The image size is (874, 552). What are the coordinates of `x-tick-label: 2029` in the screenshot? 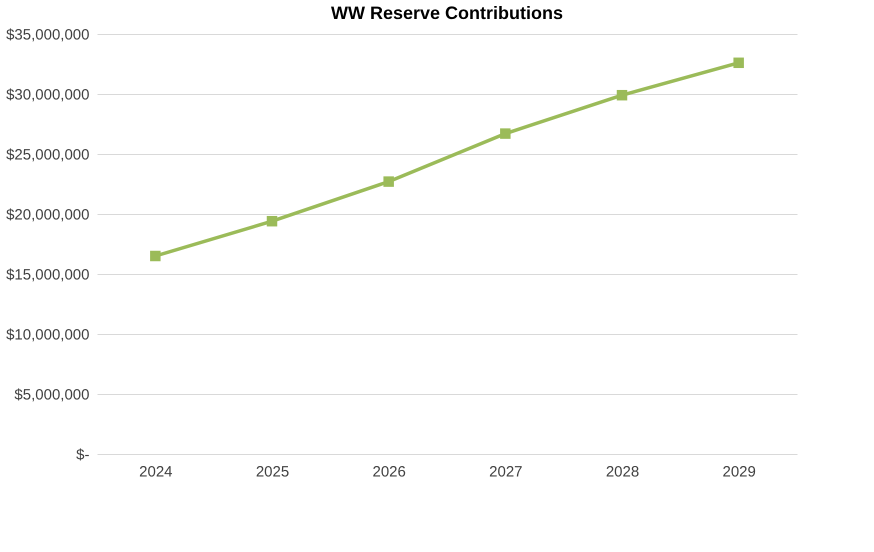 It's located at (739, 472).